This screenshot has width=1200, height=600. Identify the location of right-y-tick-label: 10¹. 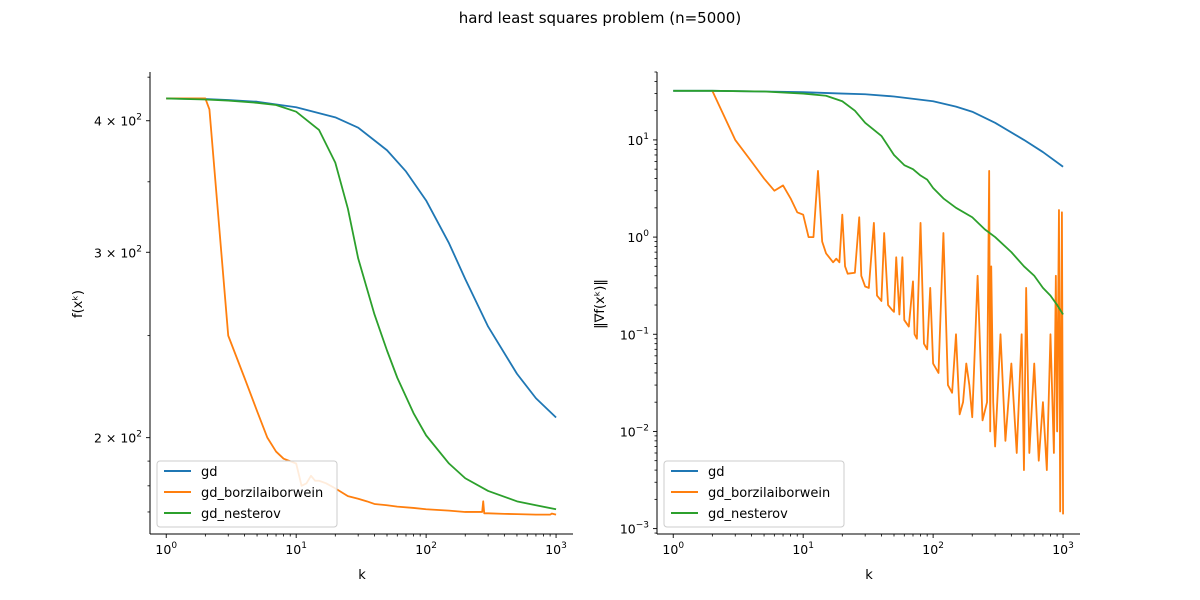
(638, 140).